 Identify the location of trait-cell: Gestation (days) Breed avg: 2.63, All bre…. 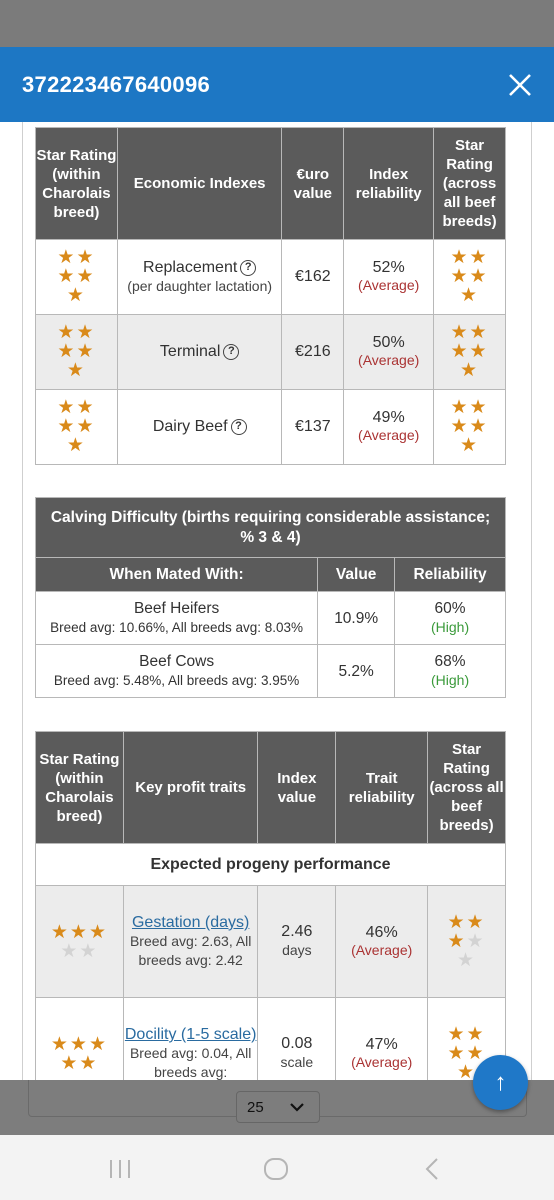
(190, 941).